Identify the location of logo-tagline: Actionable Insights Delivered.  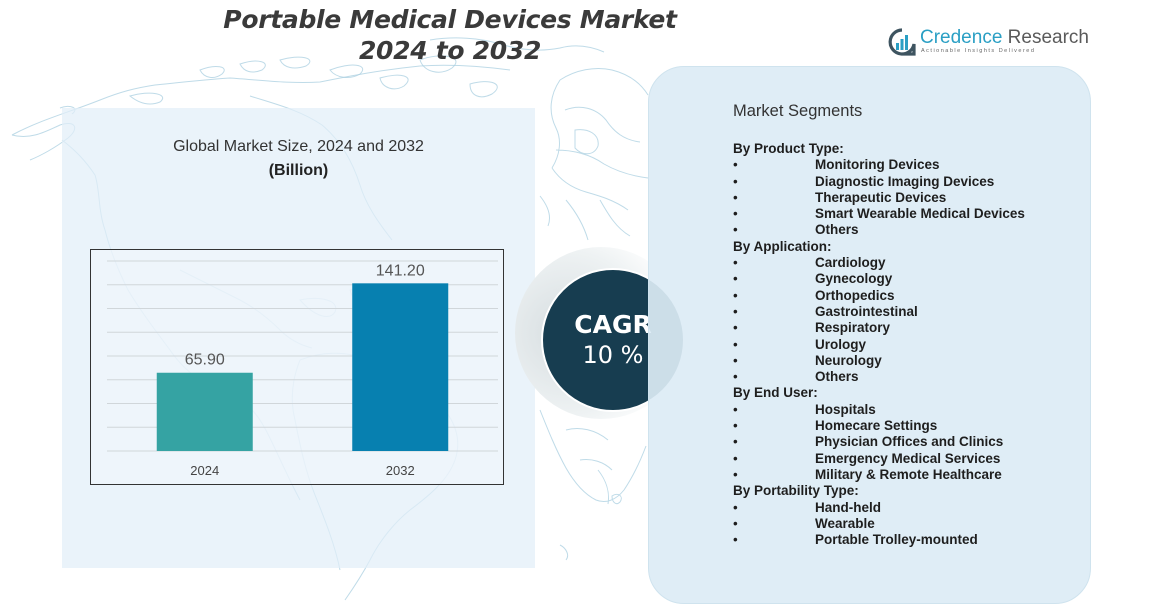
(978, 51).